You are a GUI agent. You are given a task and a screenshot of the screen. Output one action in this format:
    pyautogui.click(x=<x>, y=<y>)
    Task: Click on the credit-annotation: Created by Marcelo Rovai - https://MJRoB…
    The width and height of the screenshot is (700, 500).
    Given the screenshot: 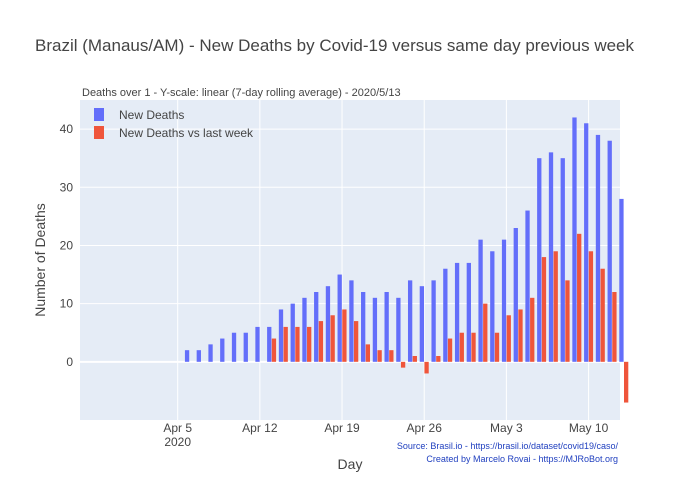 What is the action you would take?
    pyautogui.click(x=522, y=459)
    